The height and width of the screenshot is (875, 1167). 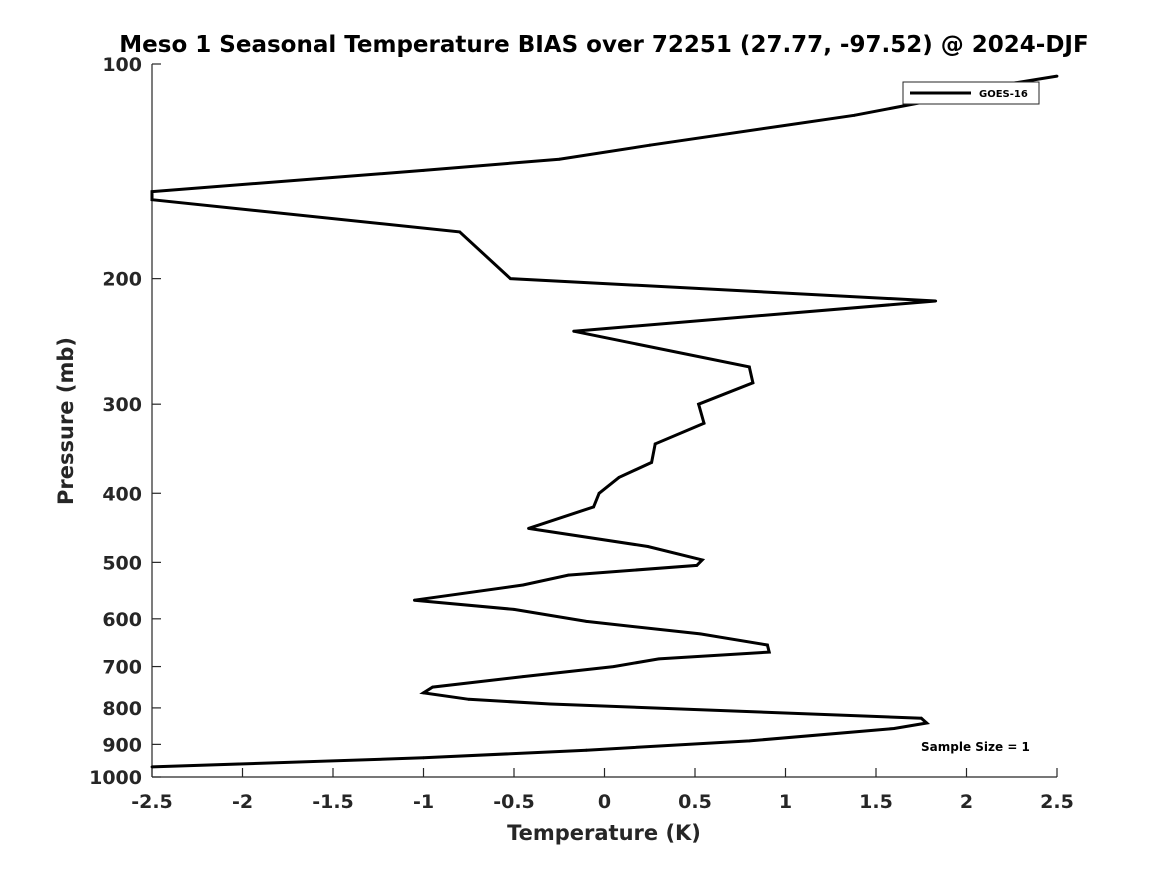 I want to click on y-tick-label: 600, so click(x=122, y=620).